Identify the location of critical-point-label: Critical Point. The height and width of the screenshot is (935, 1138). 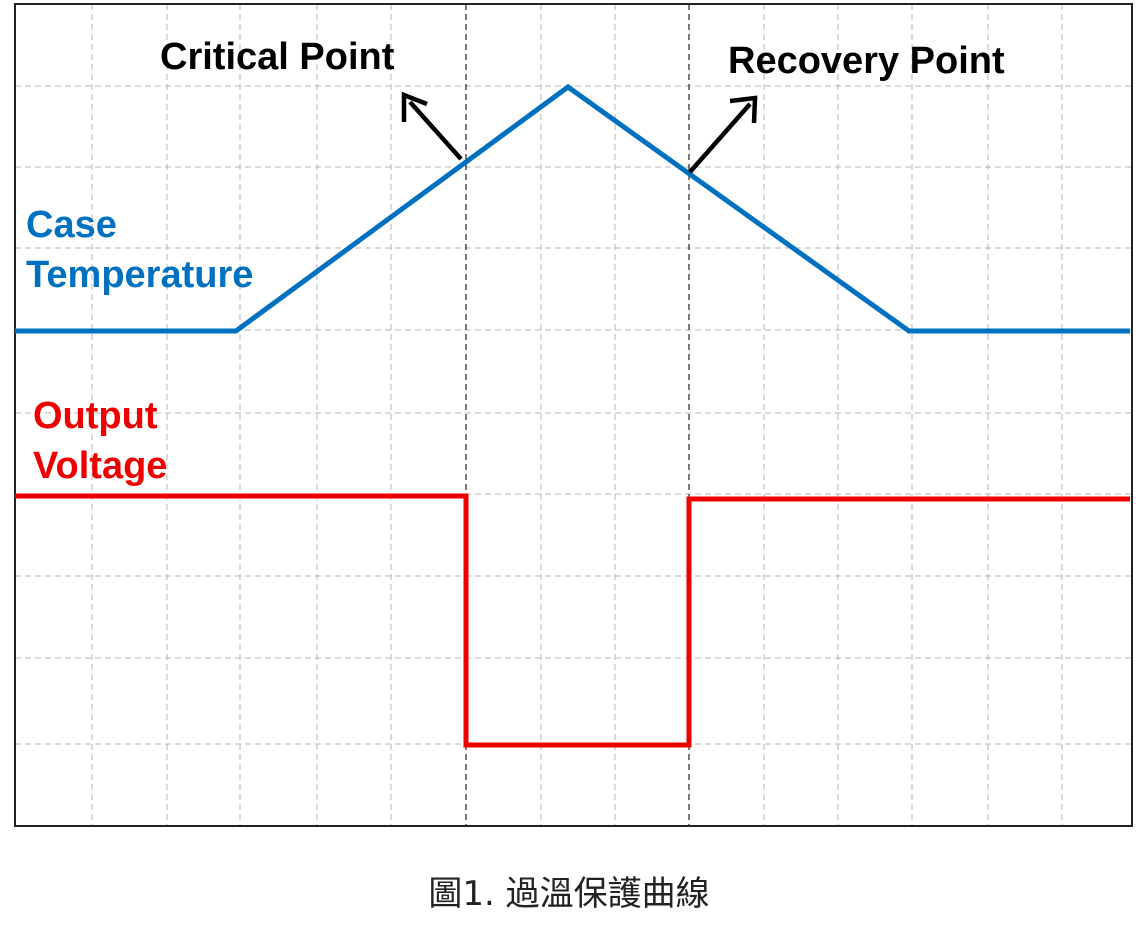
(277, 57).